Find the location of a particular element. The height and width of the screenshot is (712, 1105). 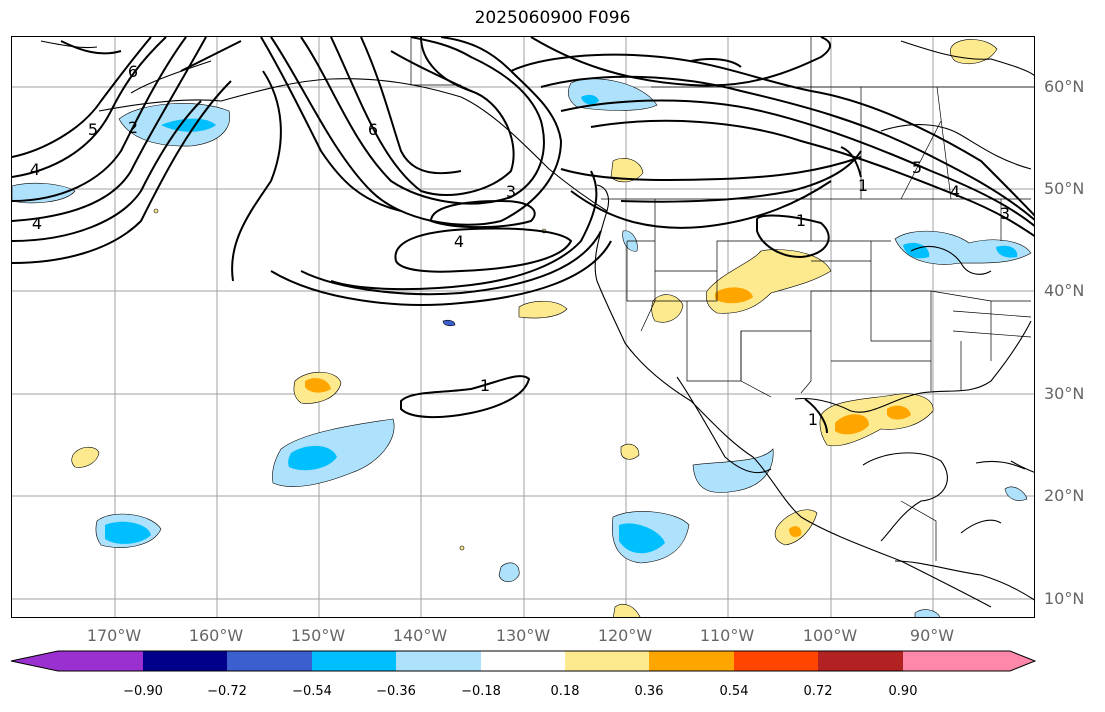

colorbar-extend-low is located at coordinates (34, 661).